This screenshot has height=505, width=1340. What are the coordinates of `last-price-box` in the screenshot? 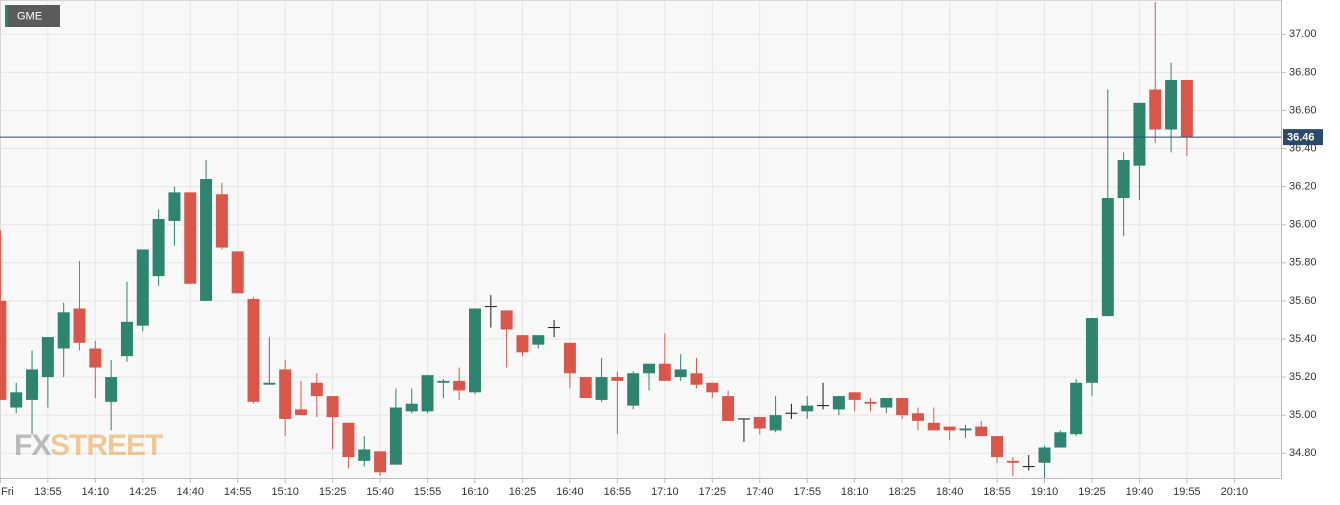 It's located at (1303, 137).